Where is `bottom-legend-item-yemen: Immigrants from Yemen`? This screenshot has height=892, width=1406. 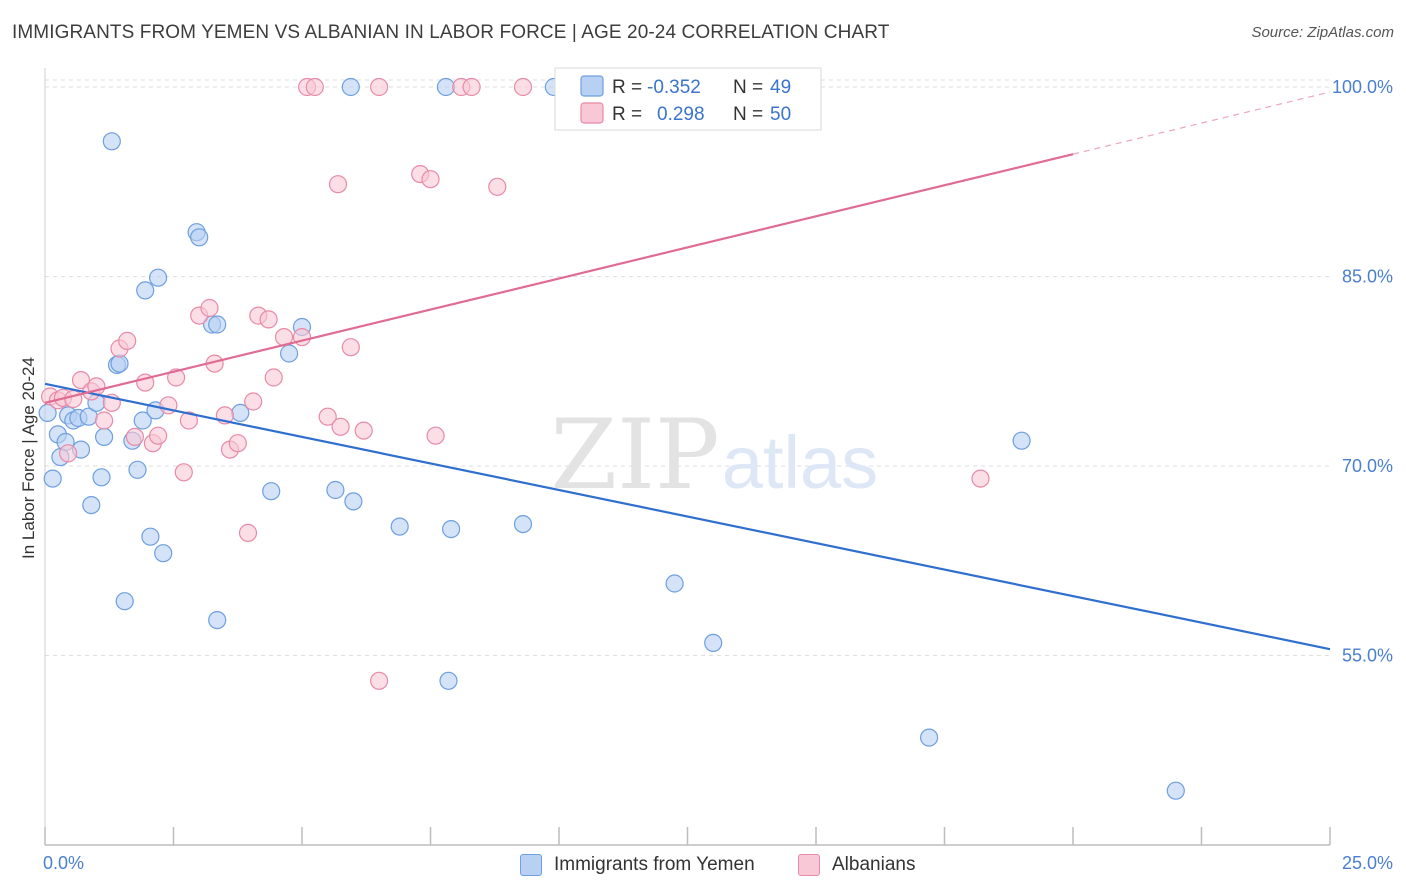
bottom-legend-item-yemen: Immigrants from Yemen is located at coordinates (637, 865).